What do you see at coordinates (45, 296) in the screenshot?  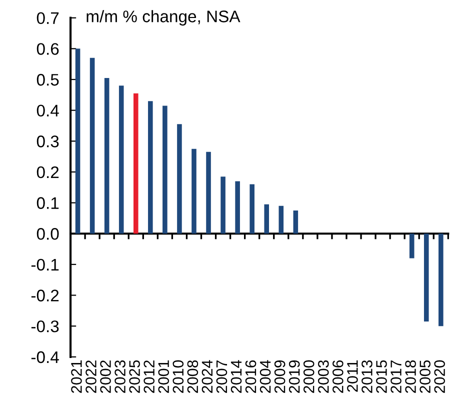 I see `y-tick-label: -0.2` at bounding box center [45, 296].